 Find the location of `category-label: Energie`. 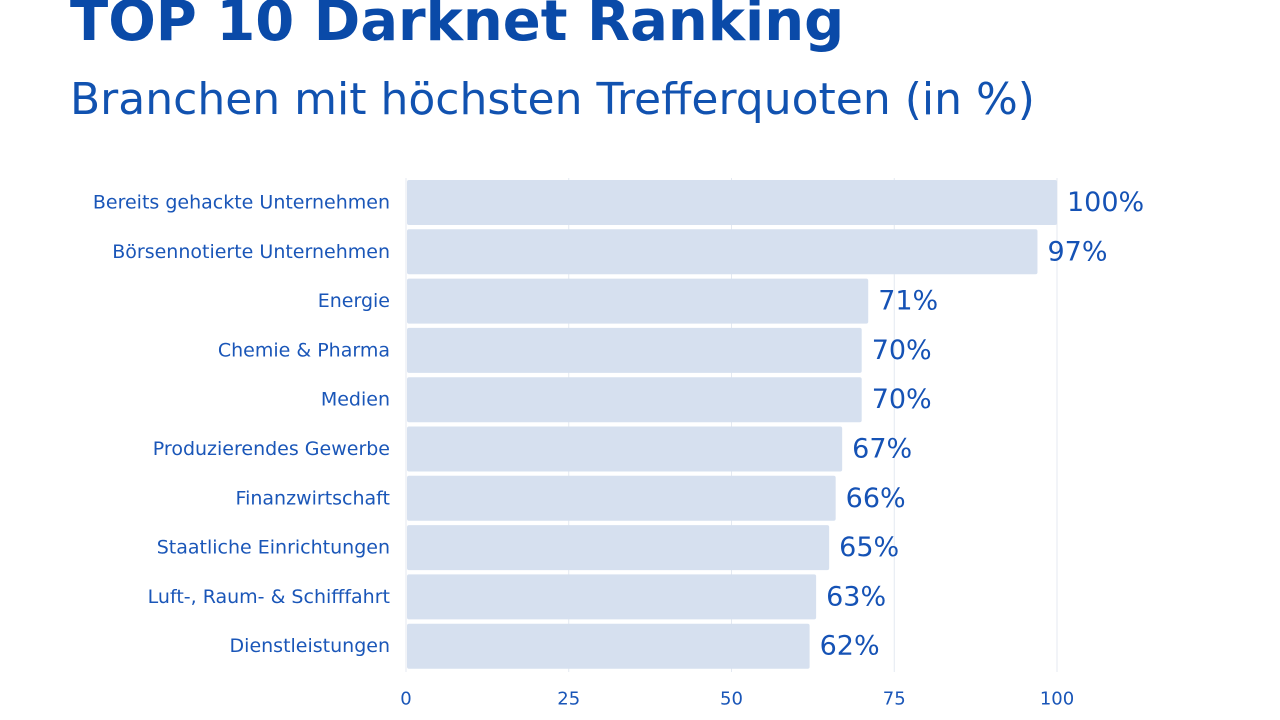

category-label: Energie is located at coordinates (354, 301).